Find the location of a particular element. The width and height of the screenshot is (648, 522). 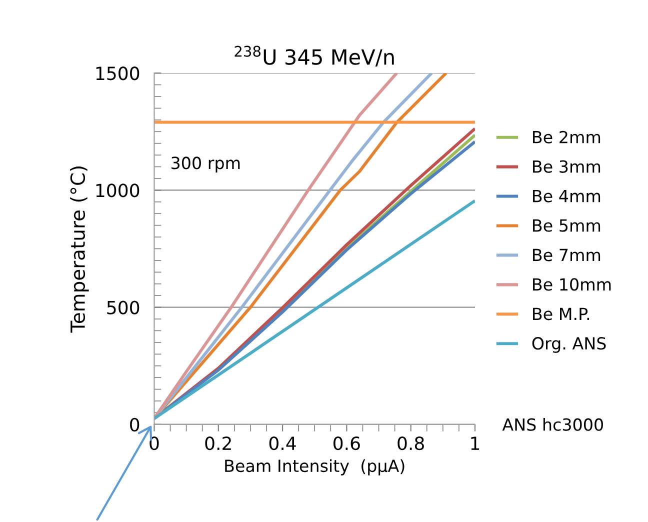

legend-label: Be 4mm is located at coordinates (566, 196).